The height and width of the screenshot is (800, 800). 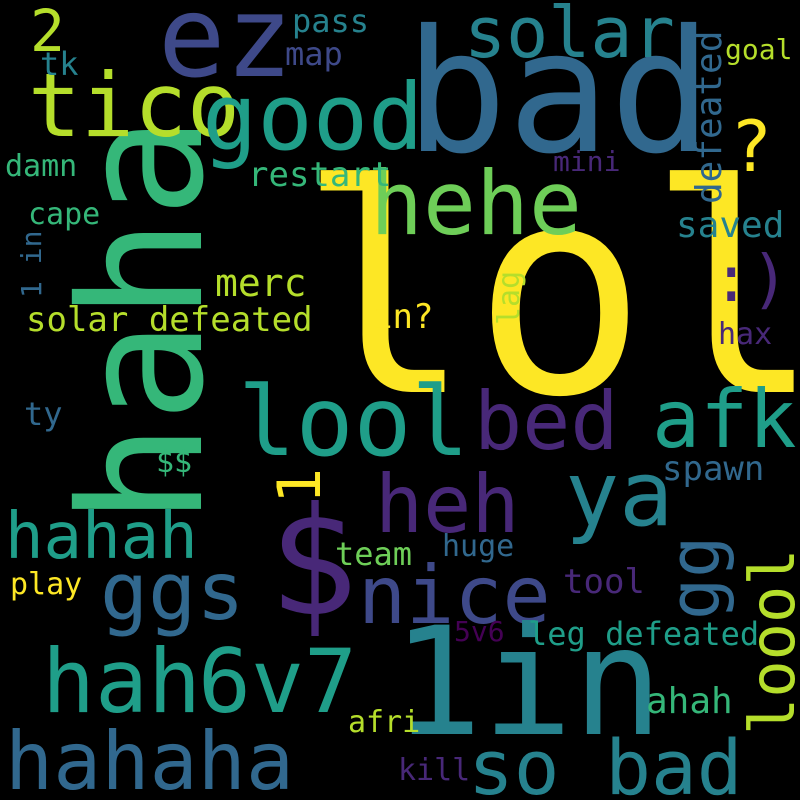 What do you see at coordinates (709, 117) in the screenshot?
I see `word-defeated-vertical: defeated` at bounding box center [709, 117].